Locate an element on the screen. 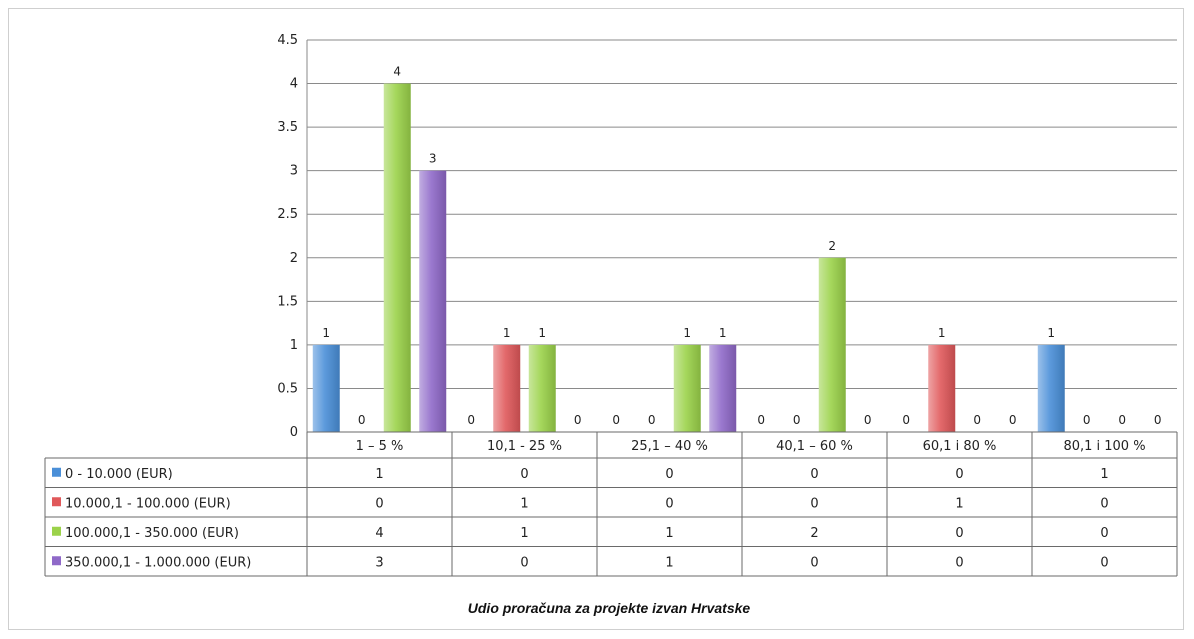  data-label: 4 is located at coordinates (397, 72).